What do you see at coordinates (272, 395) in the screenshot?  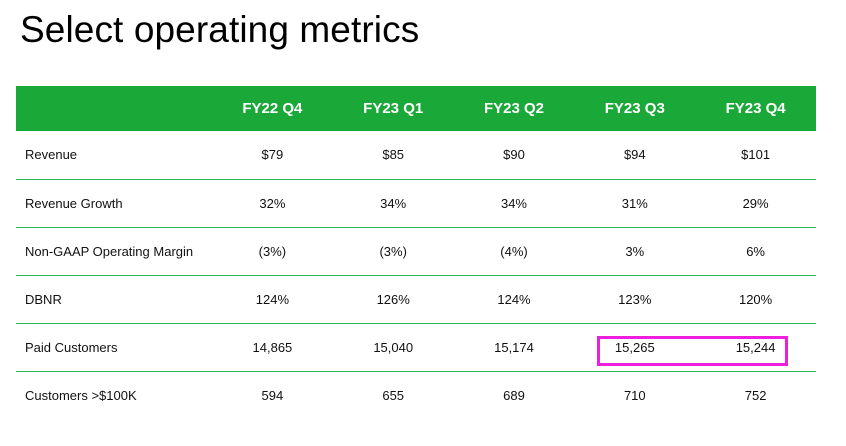 I see `table-cell: 594` at bounding box center [272, 395].